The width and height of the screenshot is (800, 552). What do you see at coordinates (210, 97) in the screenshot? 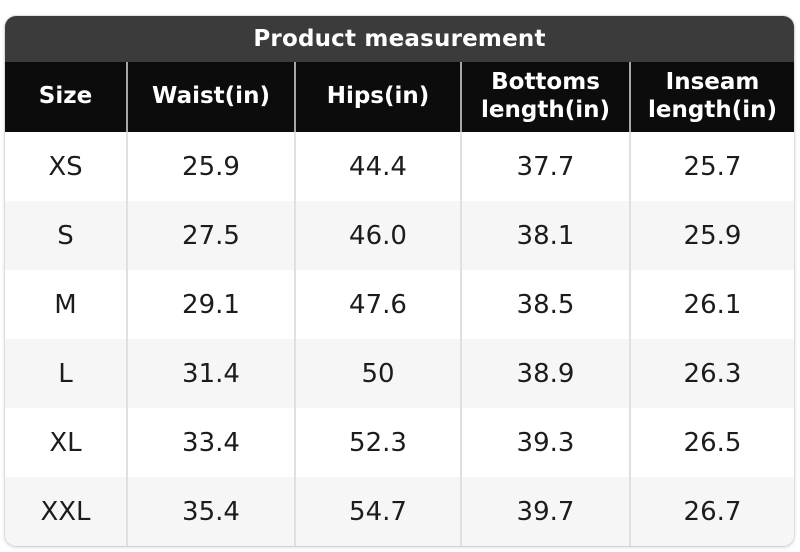
I see `column-header-waist-in: Waist(in)` at bounding box center [210, 97].